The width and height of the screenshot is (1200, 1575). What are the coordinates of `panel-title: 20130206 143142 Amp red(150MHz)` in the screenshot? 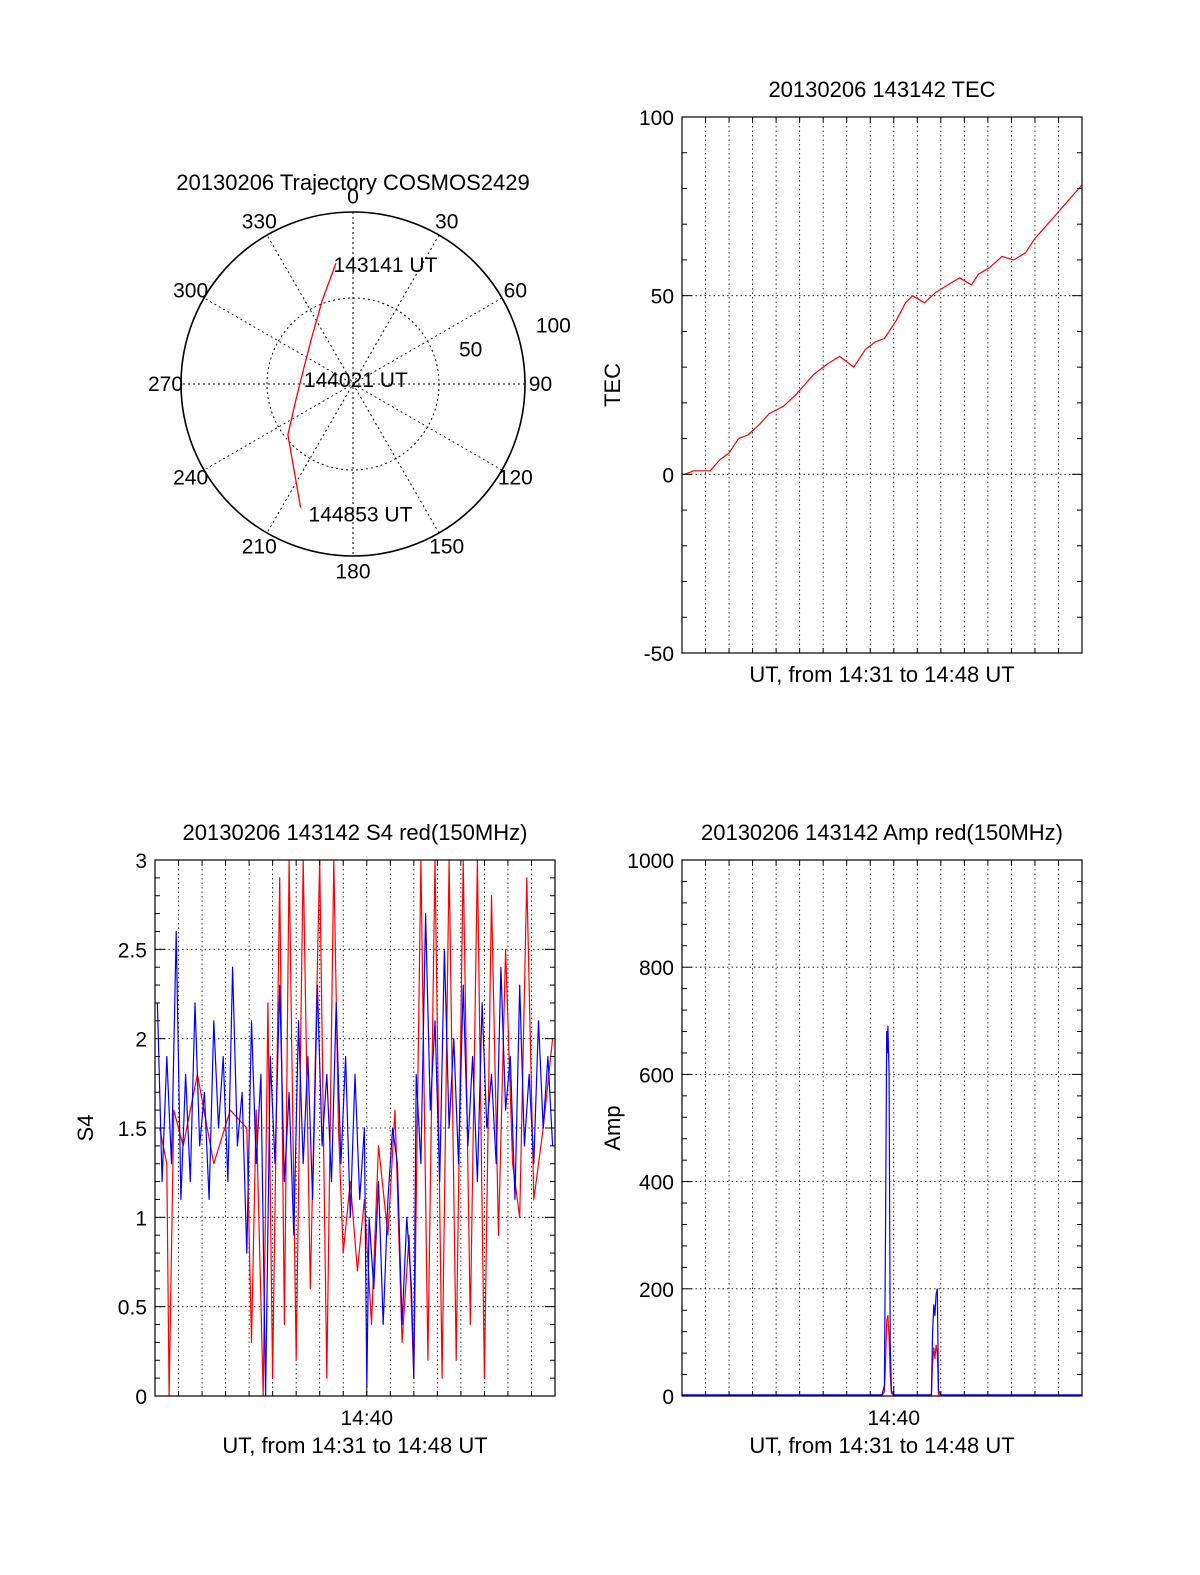 It's located at (882, 832).